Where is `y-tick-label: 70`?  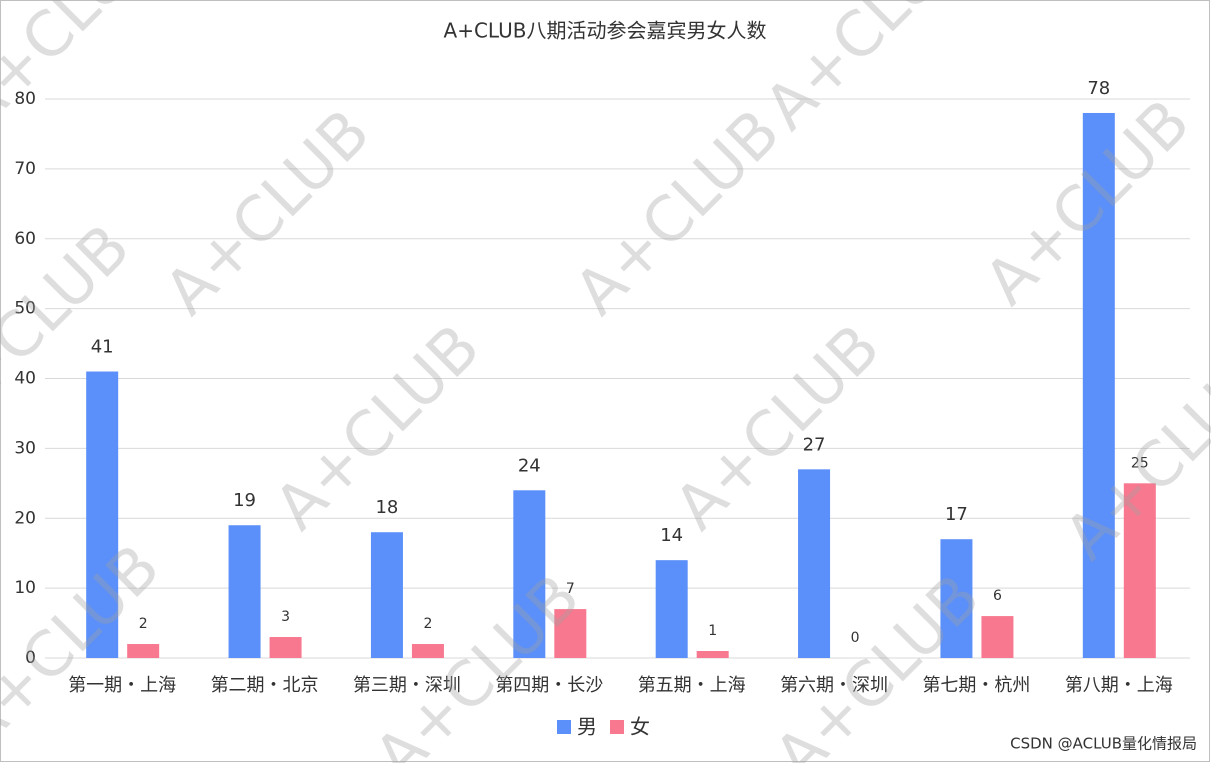 y-tick-label: 70 is located at coordinates (25, 169).